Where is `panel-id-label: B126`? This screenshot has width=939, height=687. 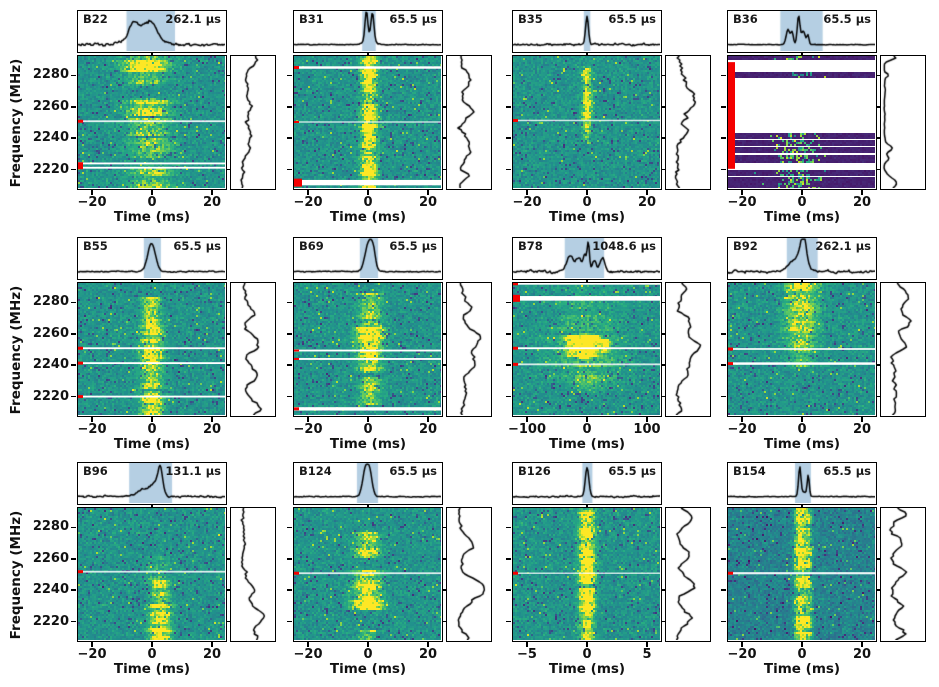 panel-id-label: B126 is located at coordinates (534, 471).